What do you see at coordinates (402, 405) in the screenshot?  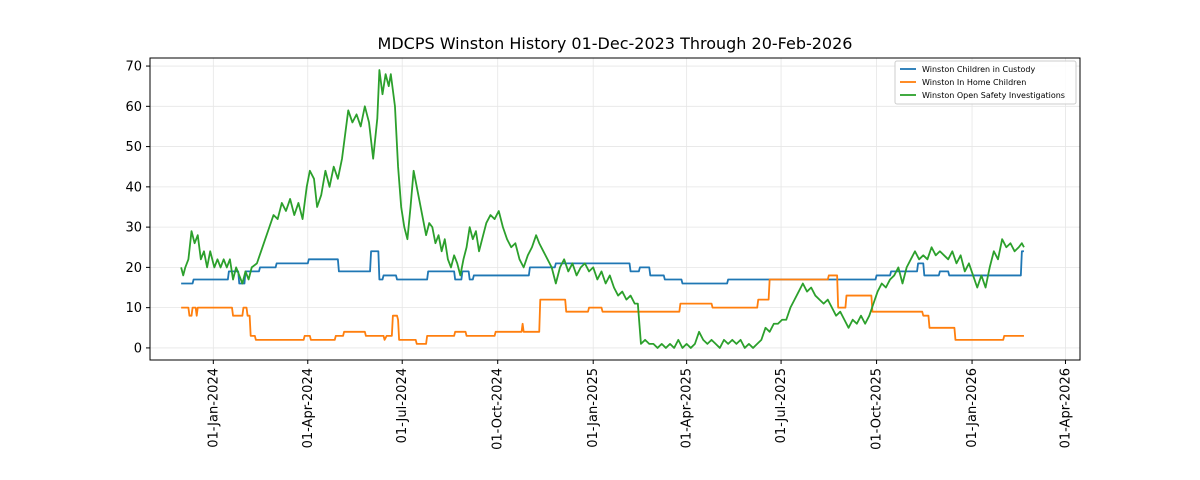 I see `x-tick-label: 01-Jul-2024` at bounding box center [402, 405].